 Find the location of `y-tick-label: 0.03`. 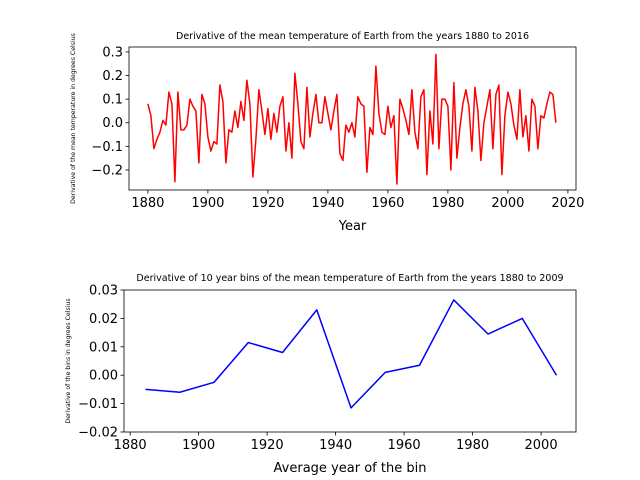

y-tick-label: 0.03 is located at coordinates (103, 291).